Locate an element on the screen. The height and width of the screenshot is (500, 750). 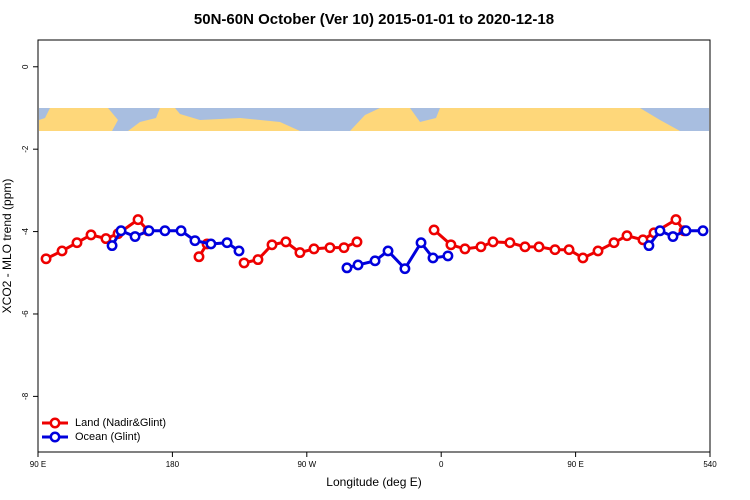
x-tick-label: 540 is located at coordinates (710, 464).